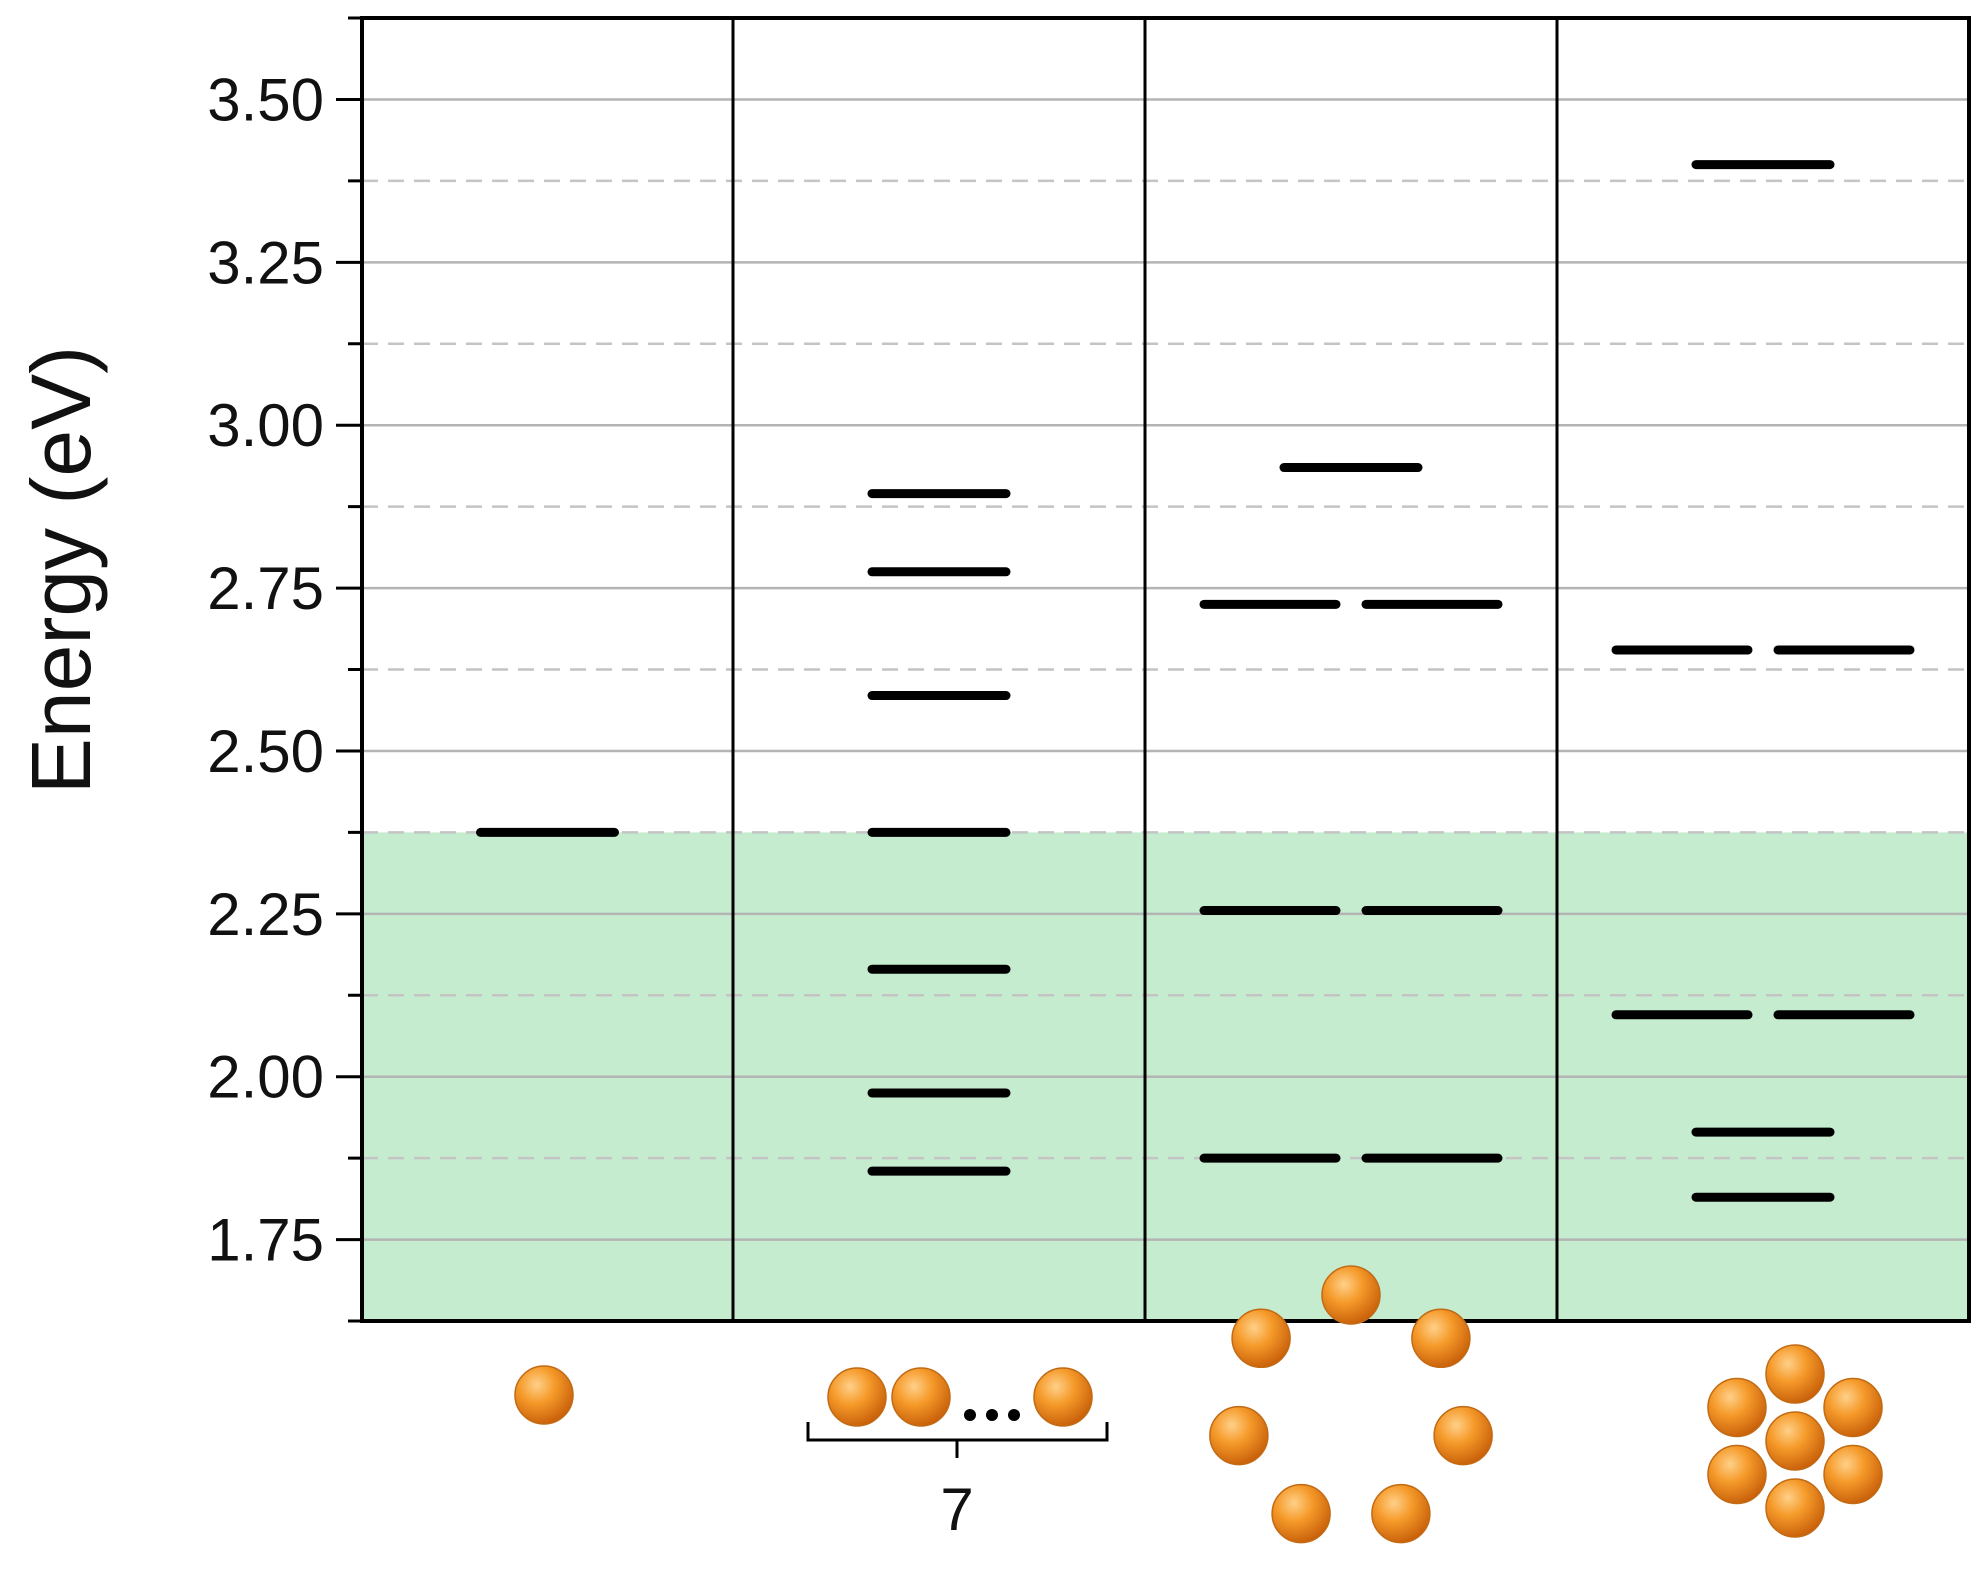 This screenshot has height=1571, width=1979. Describe the element at coordinates (265, 751) in the screenshot. I see `y-tick-label: 2.50` at that location.